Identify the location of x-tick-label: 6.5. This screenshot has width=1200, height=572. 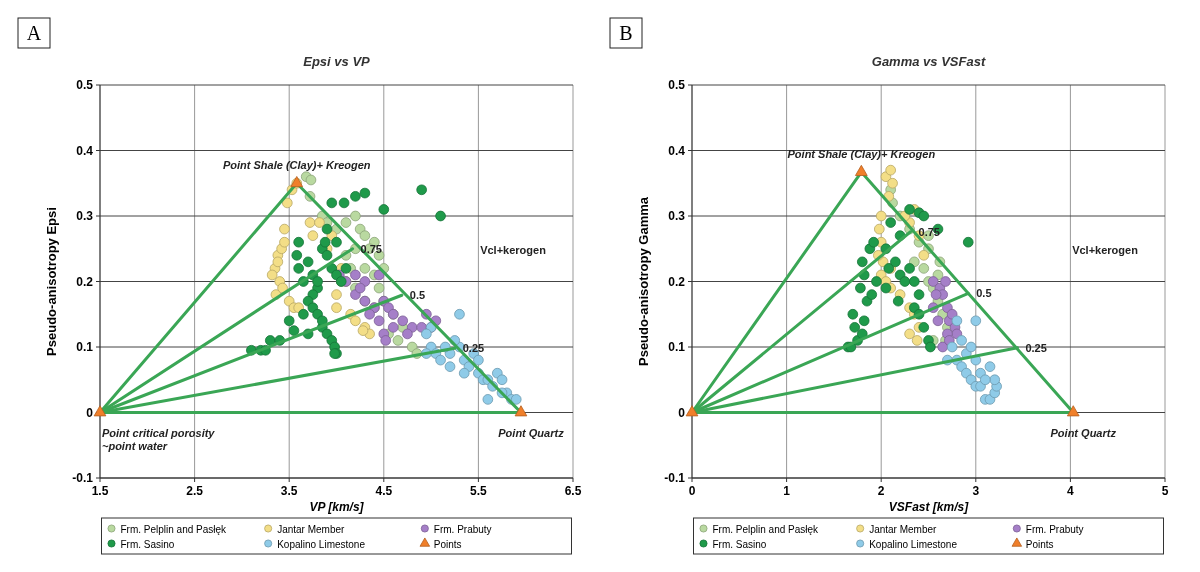
(573, 491).